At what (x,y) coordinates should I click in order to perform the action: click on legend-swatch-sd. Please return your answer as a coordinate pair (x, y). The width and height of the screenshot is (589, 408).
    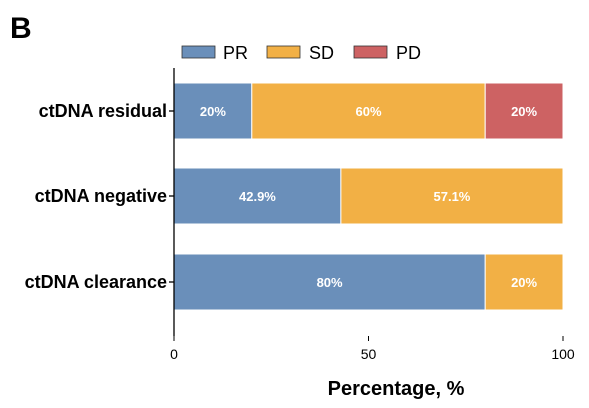
    Looking at the image, I should click on (283, 52).